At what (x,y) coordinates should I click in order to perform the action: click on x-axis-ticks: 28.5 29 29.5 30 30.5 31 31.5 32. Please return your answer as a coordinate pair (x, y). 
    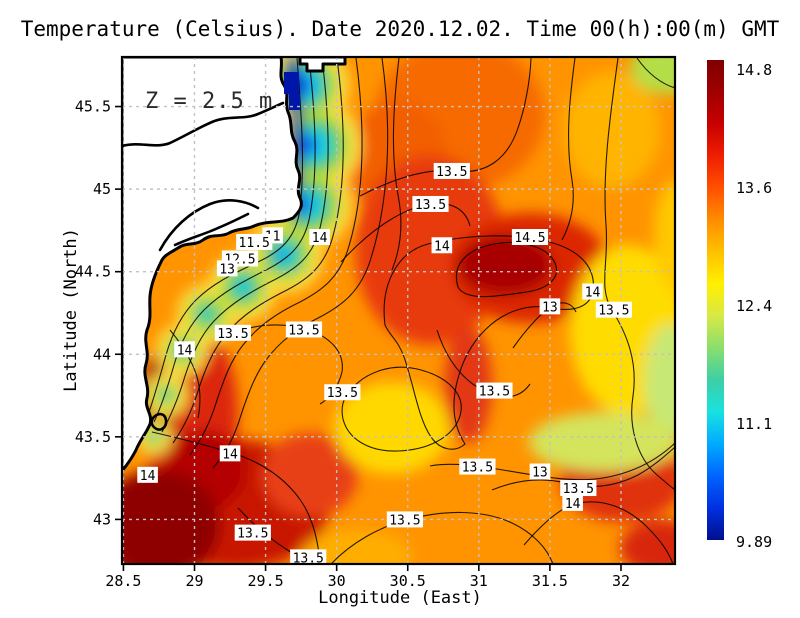
    Looking at the image, I should click on (367, 577).